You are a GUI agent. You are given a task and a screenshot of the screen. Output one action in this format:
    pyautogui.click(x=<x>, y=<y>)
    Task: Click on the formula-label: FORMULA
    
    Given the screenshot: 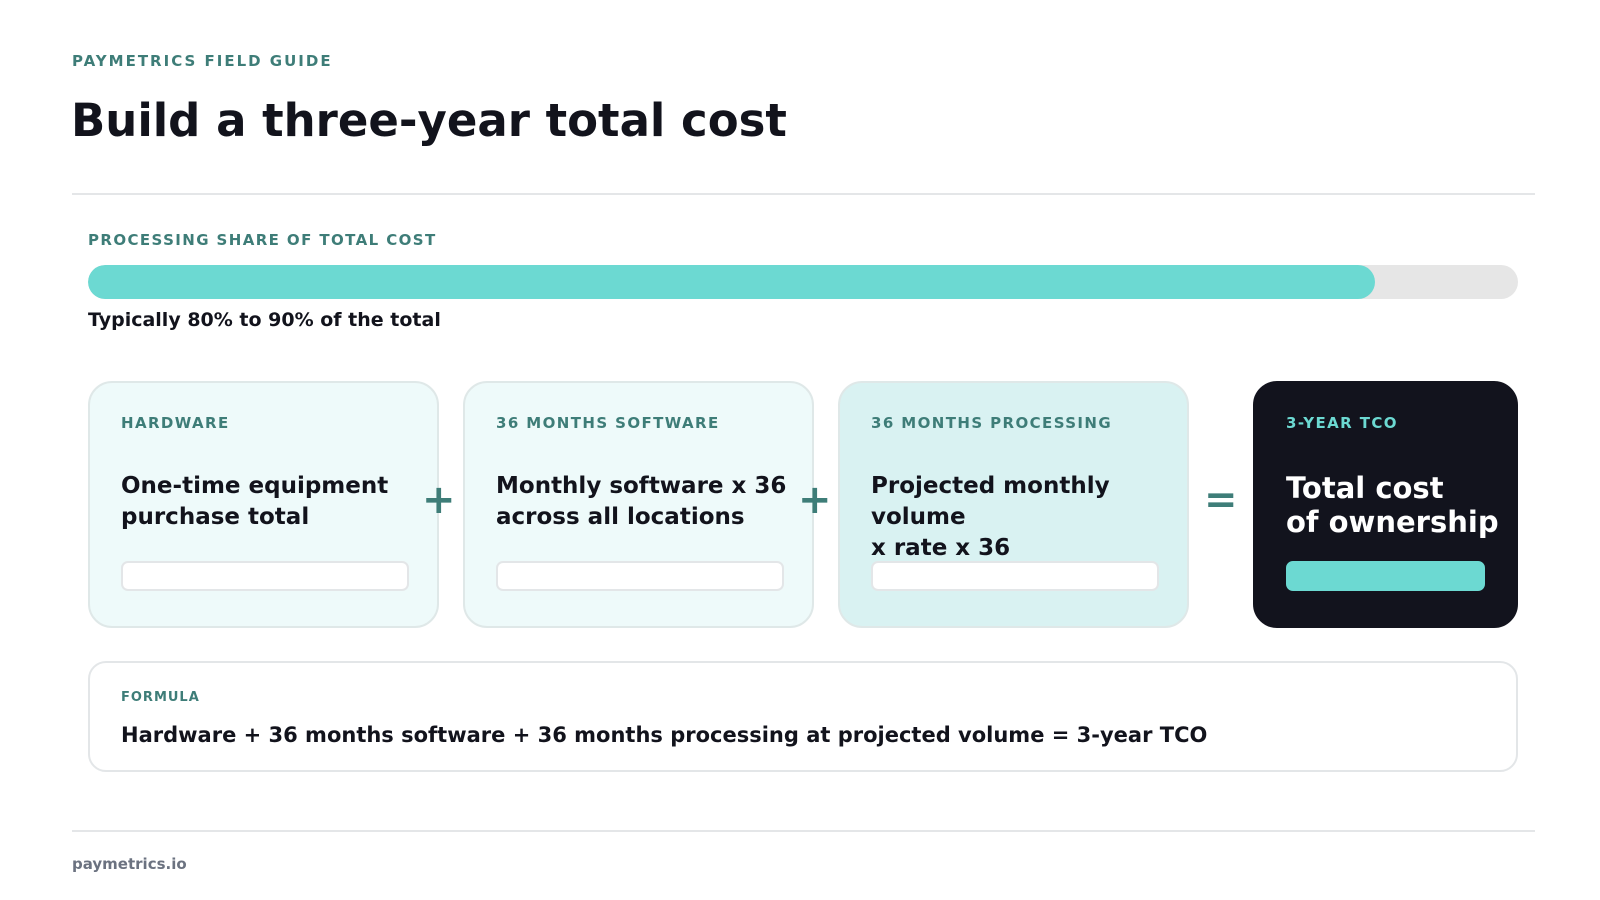 What is the action you would take?
    pyautogui.click(x=160, y=697)
    